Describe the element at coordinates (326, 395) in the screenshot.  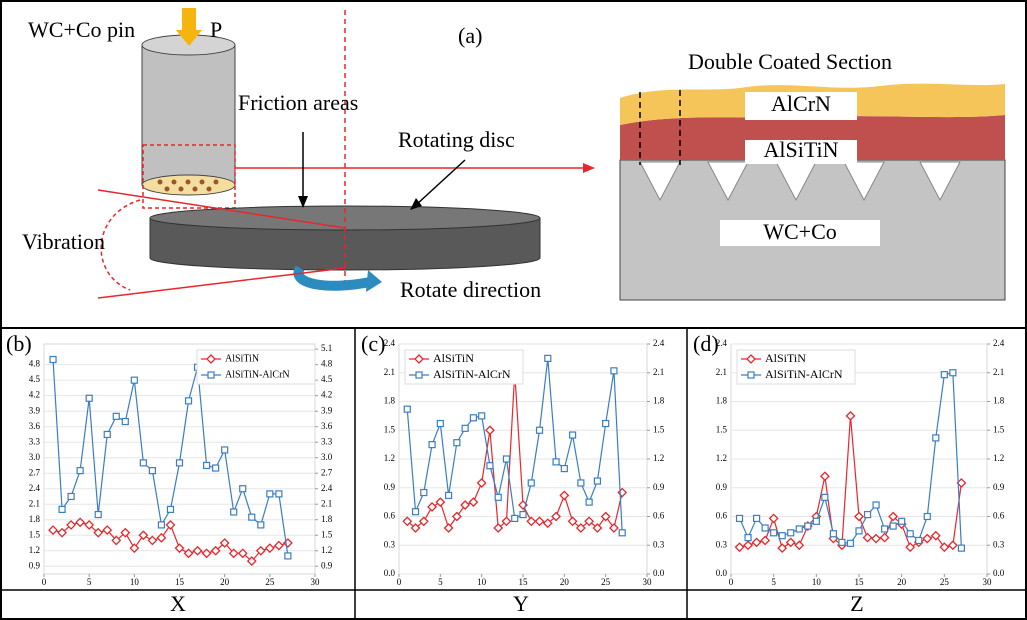
I see `y2-tick-label: 4.2` at that location.